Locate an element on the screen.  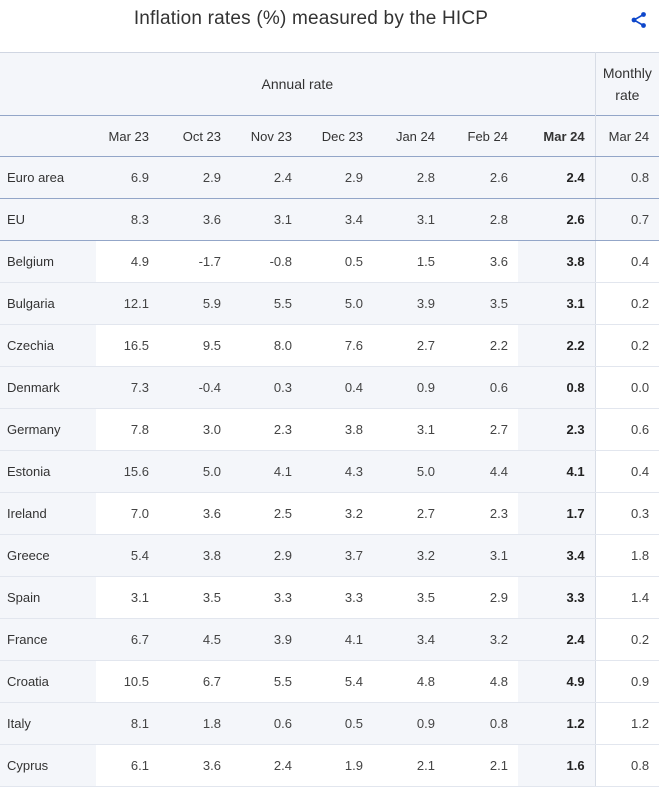
monthly-rate-cell: 0.0 is located at coordinates (627, 387).